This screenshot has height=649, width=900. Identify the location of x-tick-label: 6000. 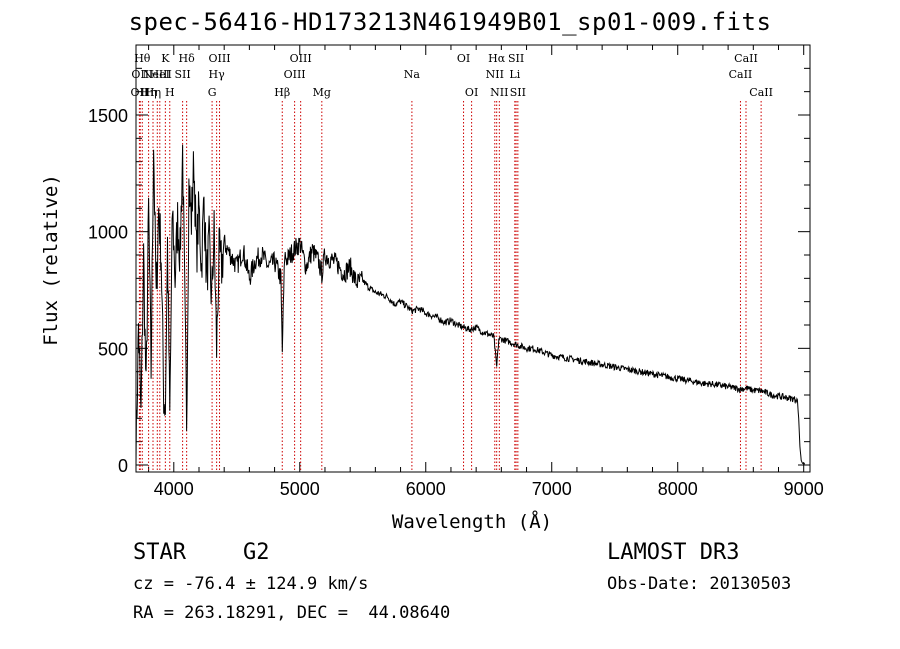
(426, 489).